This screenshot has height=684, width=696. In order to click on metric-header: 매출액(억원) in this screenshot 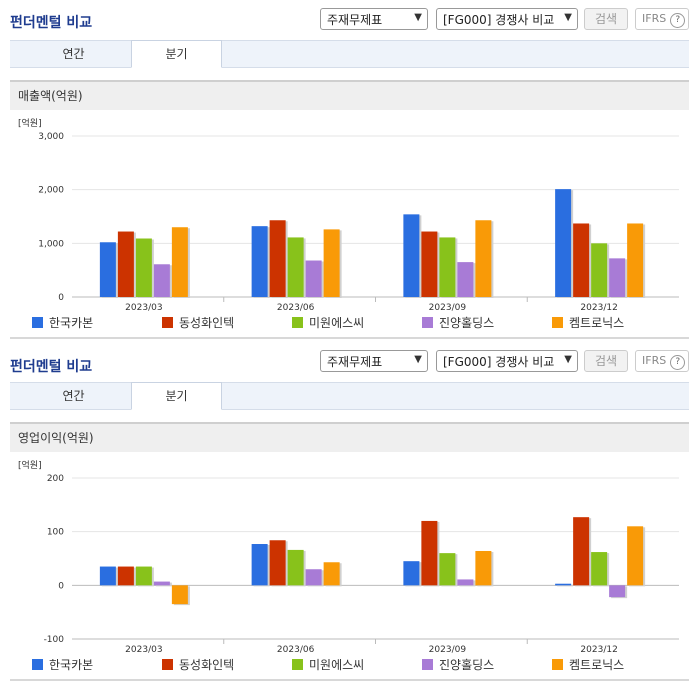, I will do `click(349, 95)`.